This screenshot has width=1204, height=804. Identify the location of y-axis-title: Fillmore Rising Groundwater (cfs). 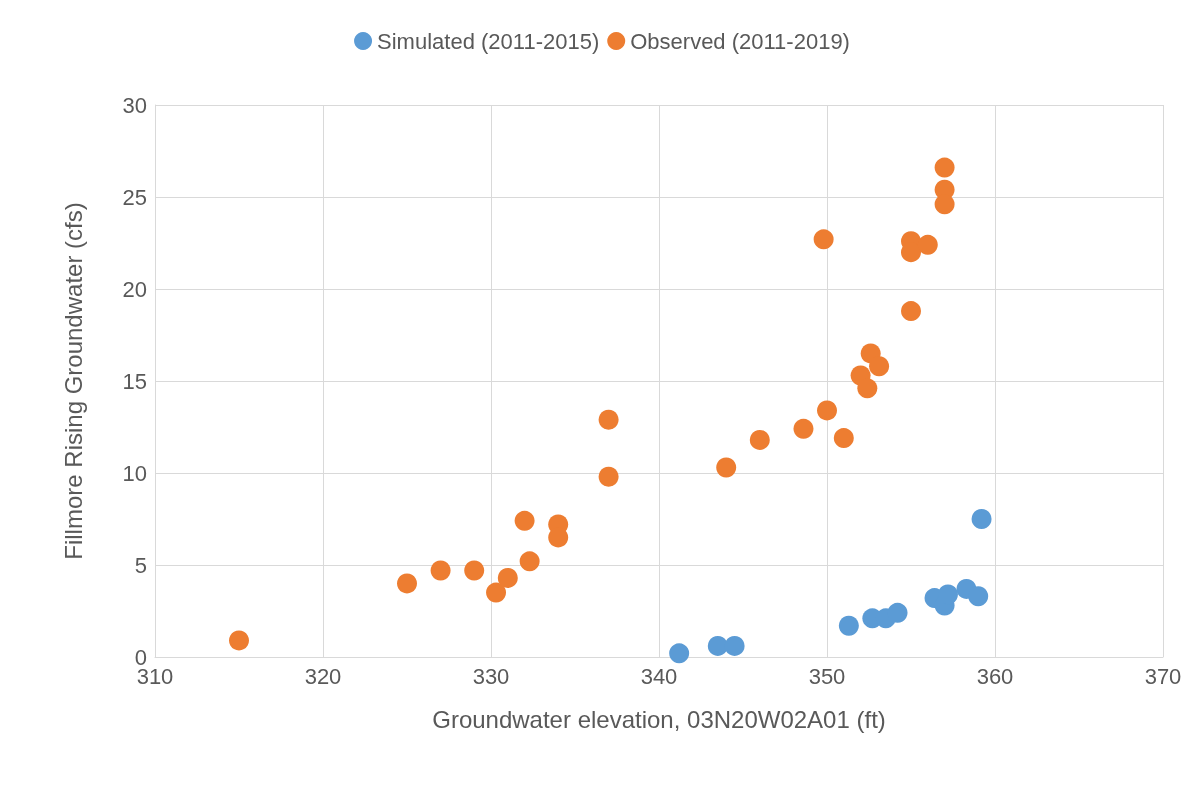
(73, 381).